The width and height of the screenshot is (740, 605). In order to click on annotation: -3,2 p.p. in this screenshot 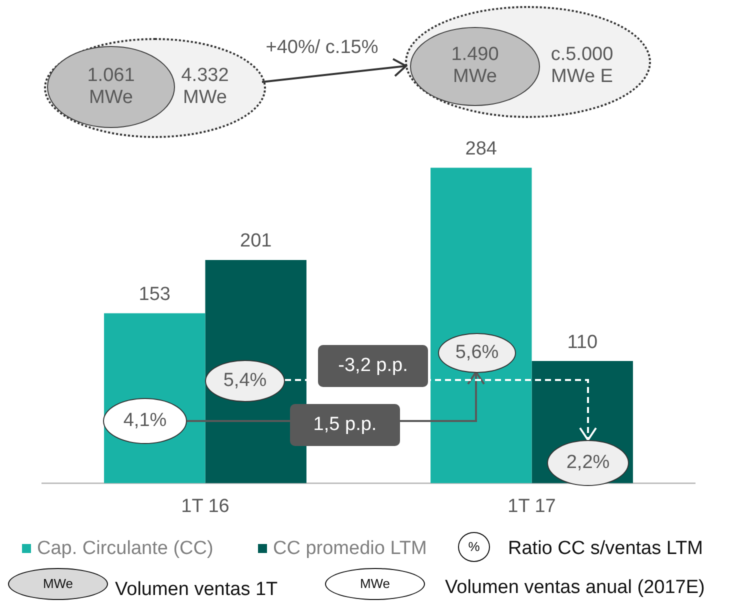, I will do `click(373, 366)`.